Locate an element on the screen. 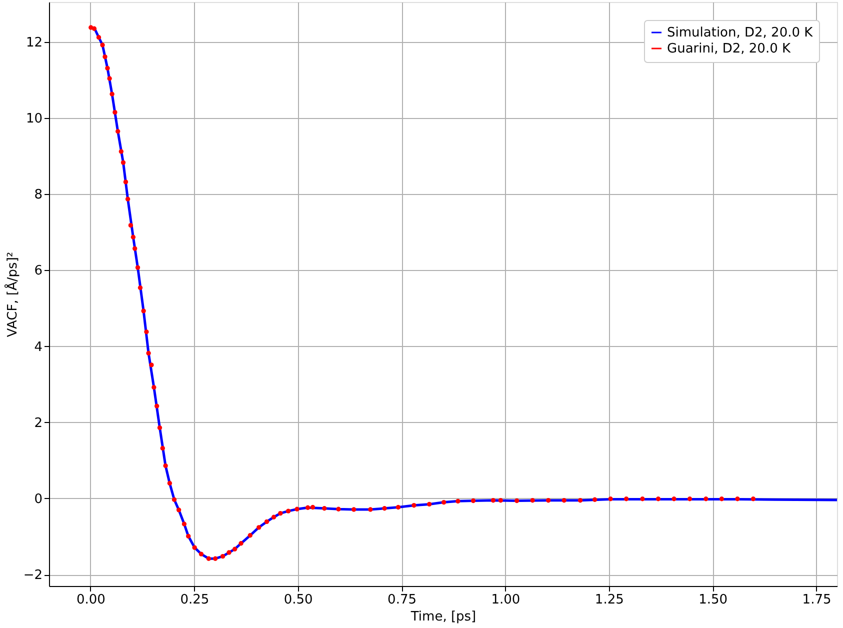  x-tick-label: 0.75 is located at coordinates (402, 600).